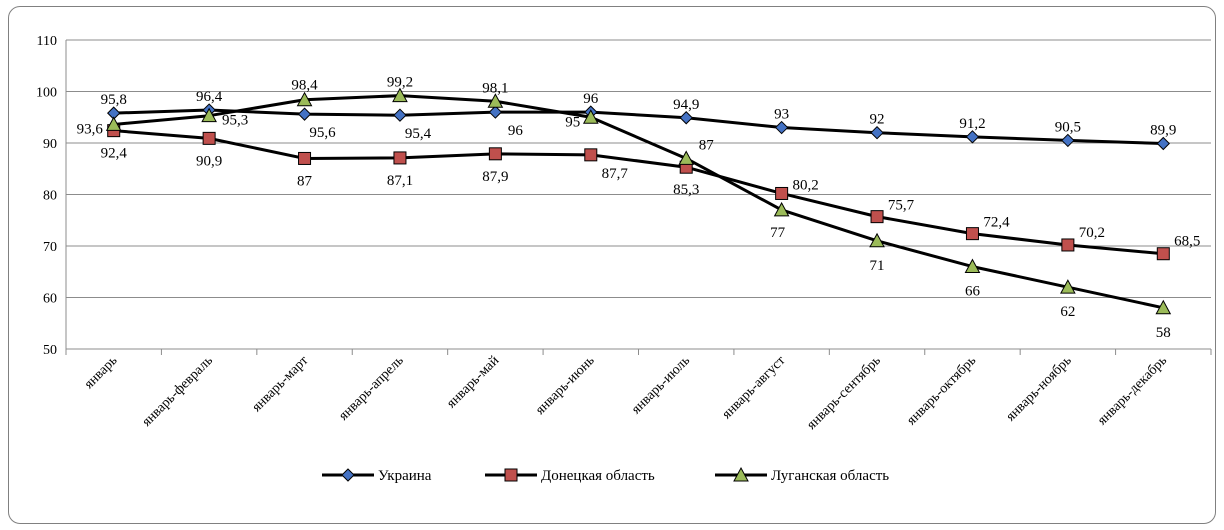 The width and height of the screenshot is (1224, 530). What do you see at coordinates (280, 384) in the screenshot?
I see `x-tick-label: январь-март` at bounding box center [280, 384].